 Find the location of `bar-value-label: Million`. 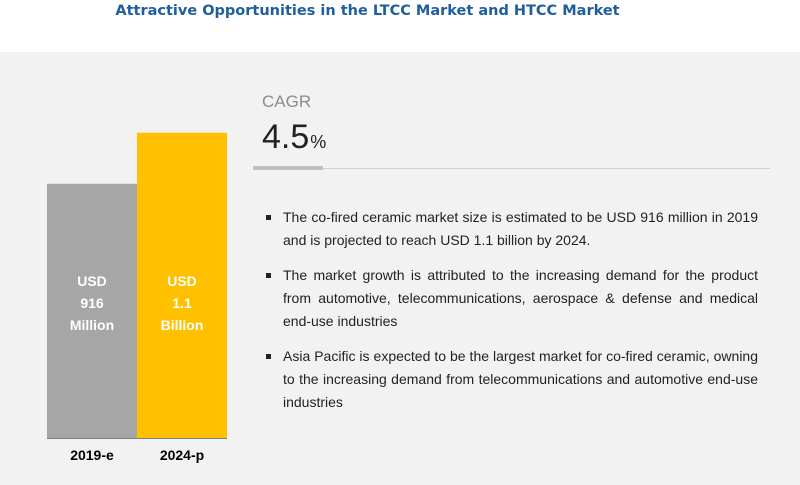

bar-value-label: Million is located at coordinates (92, 325).